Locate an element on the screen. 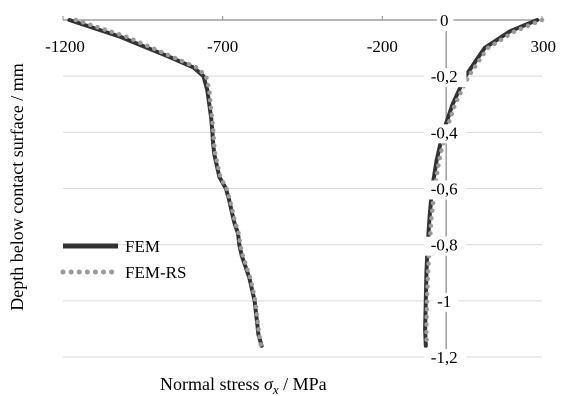 Image resolution: width=568 pixels, height=396 pixels. y-tick-label-0: 0 is located at coordinates (444, 20).